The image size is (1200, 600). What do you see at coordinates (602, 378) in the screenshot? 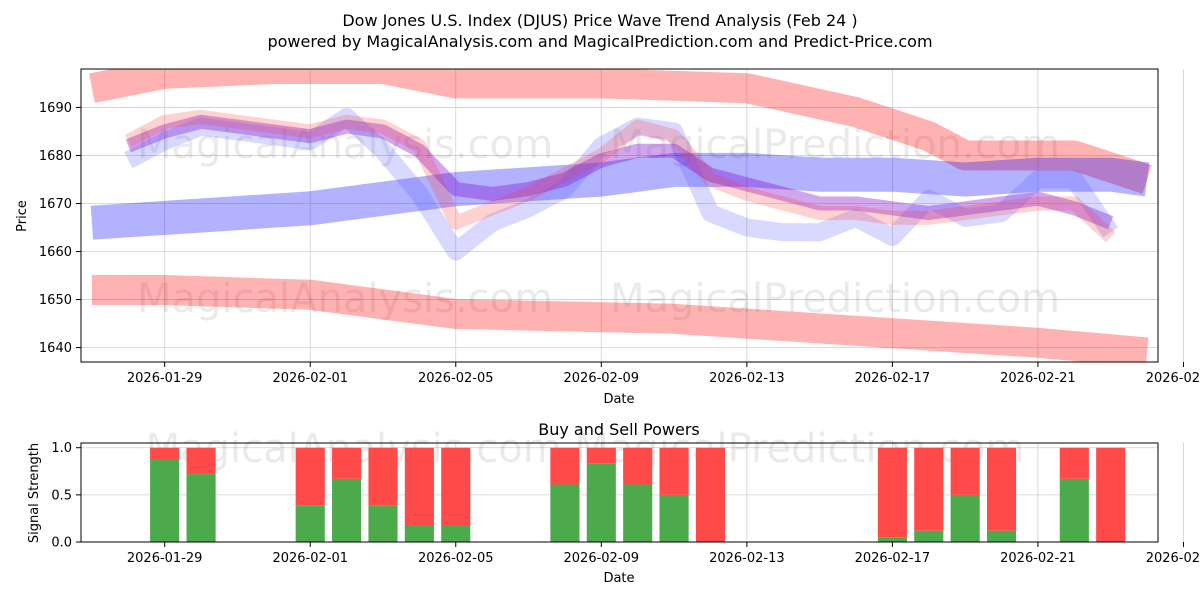
I see `price-x-tick-label: 2026-02-09` at bounding box center [602, 378].